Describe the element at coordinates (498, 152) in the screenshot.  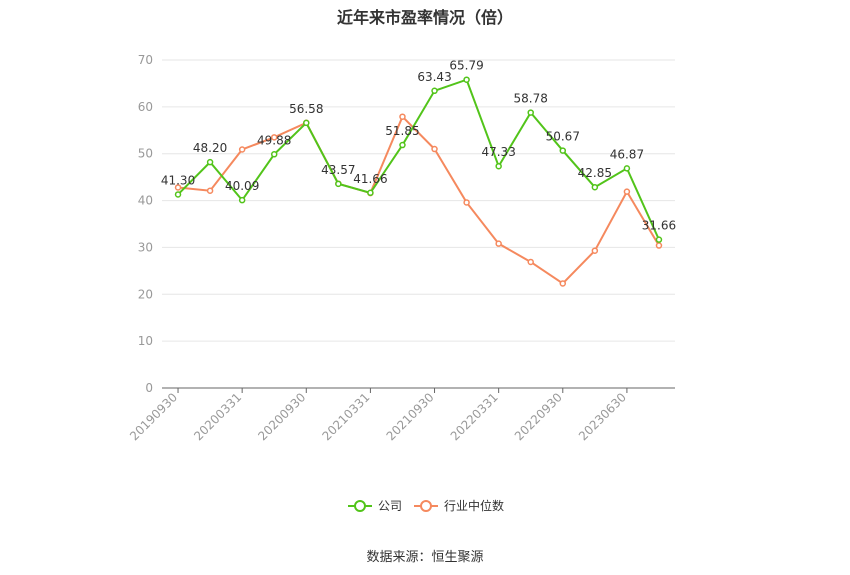
I see `data-label: 47.33` at that location.